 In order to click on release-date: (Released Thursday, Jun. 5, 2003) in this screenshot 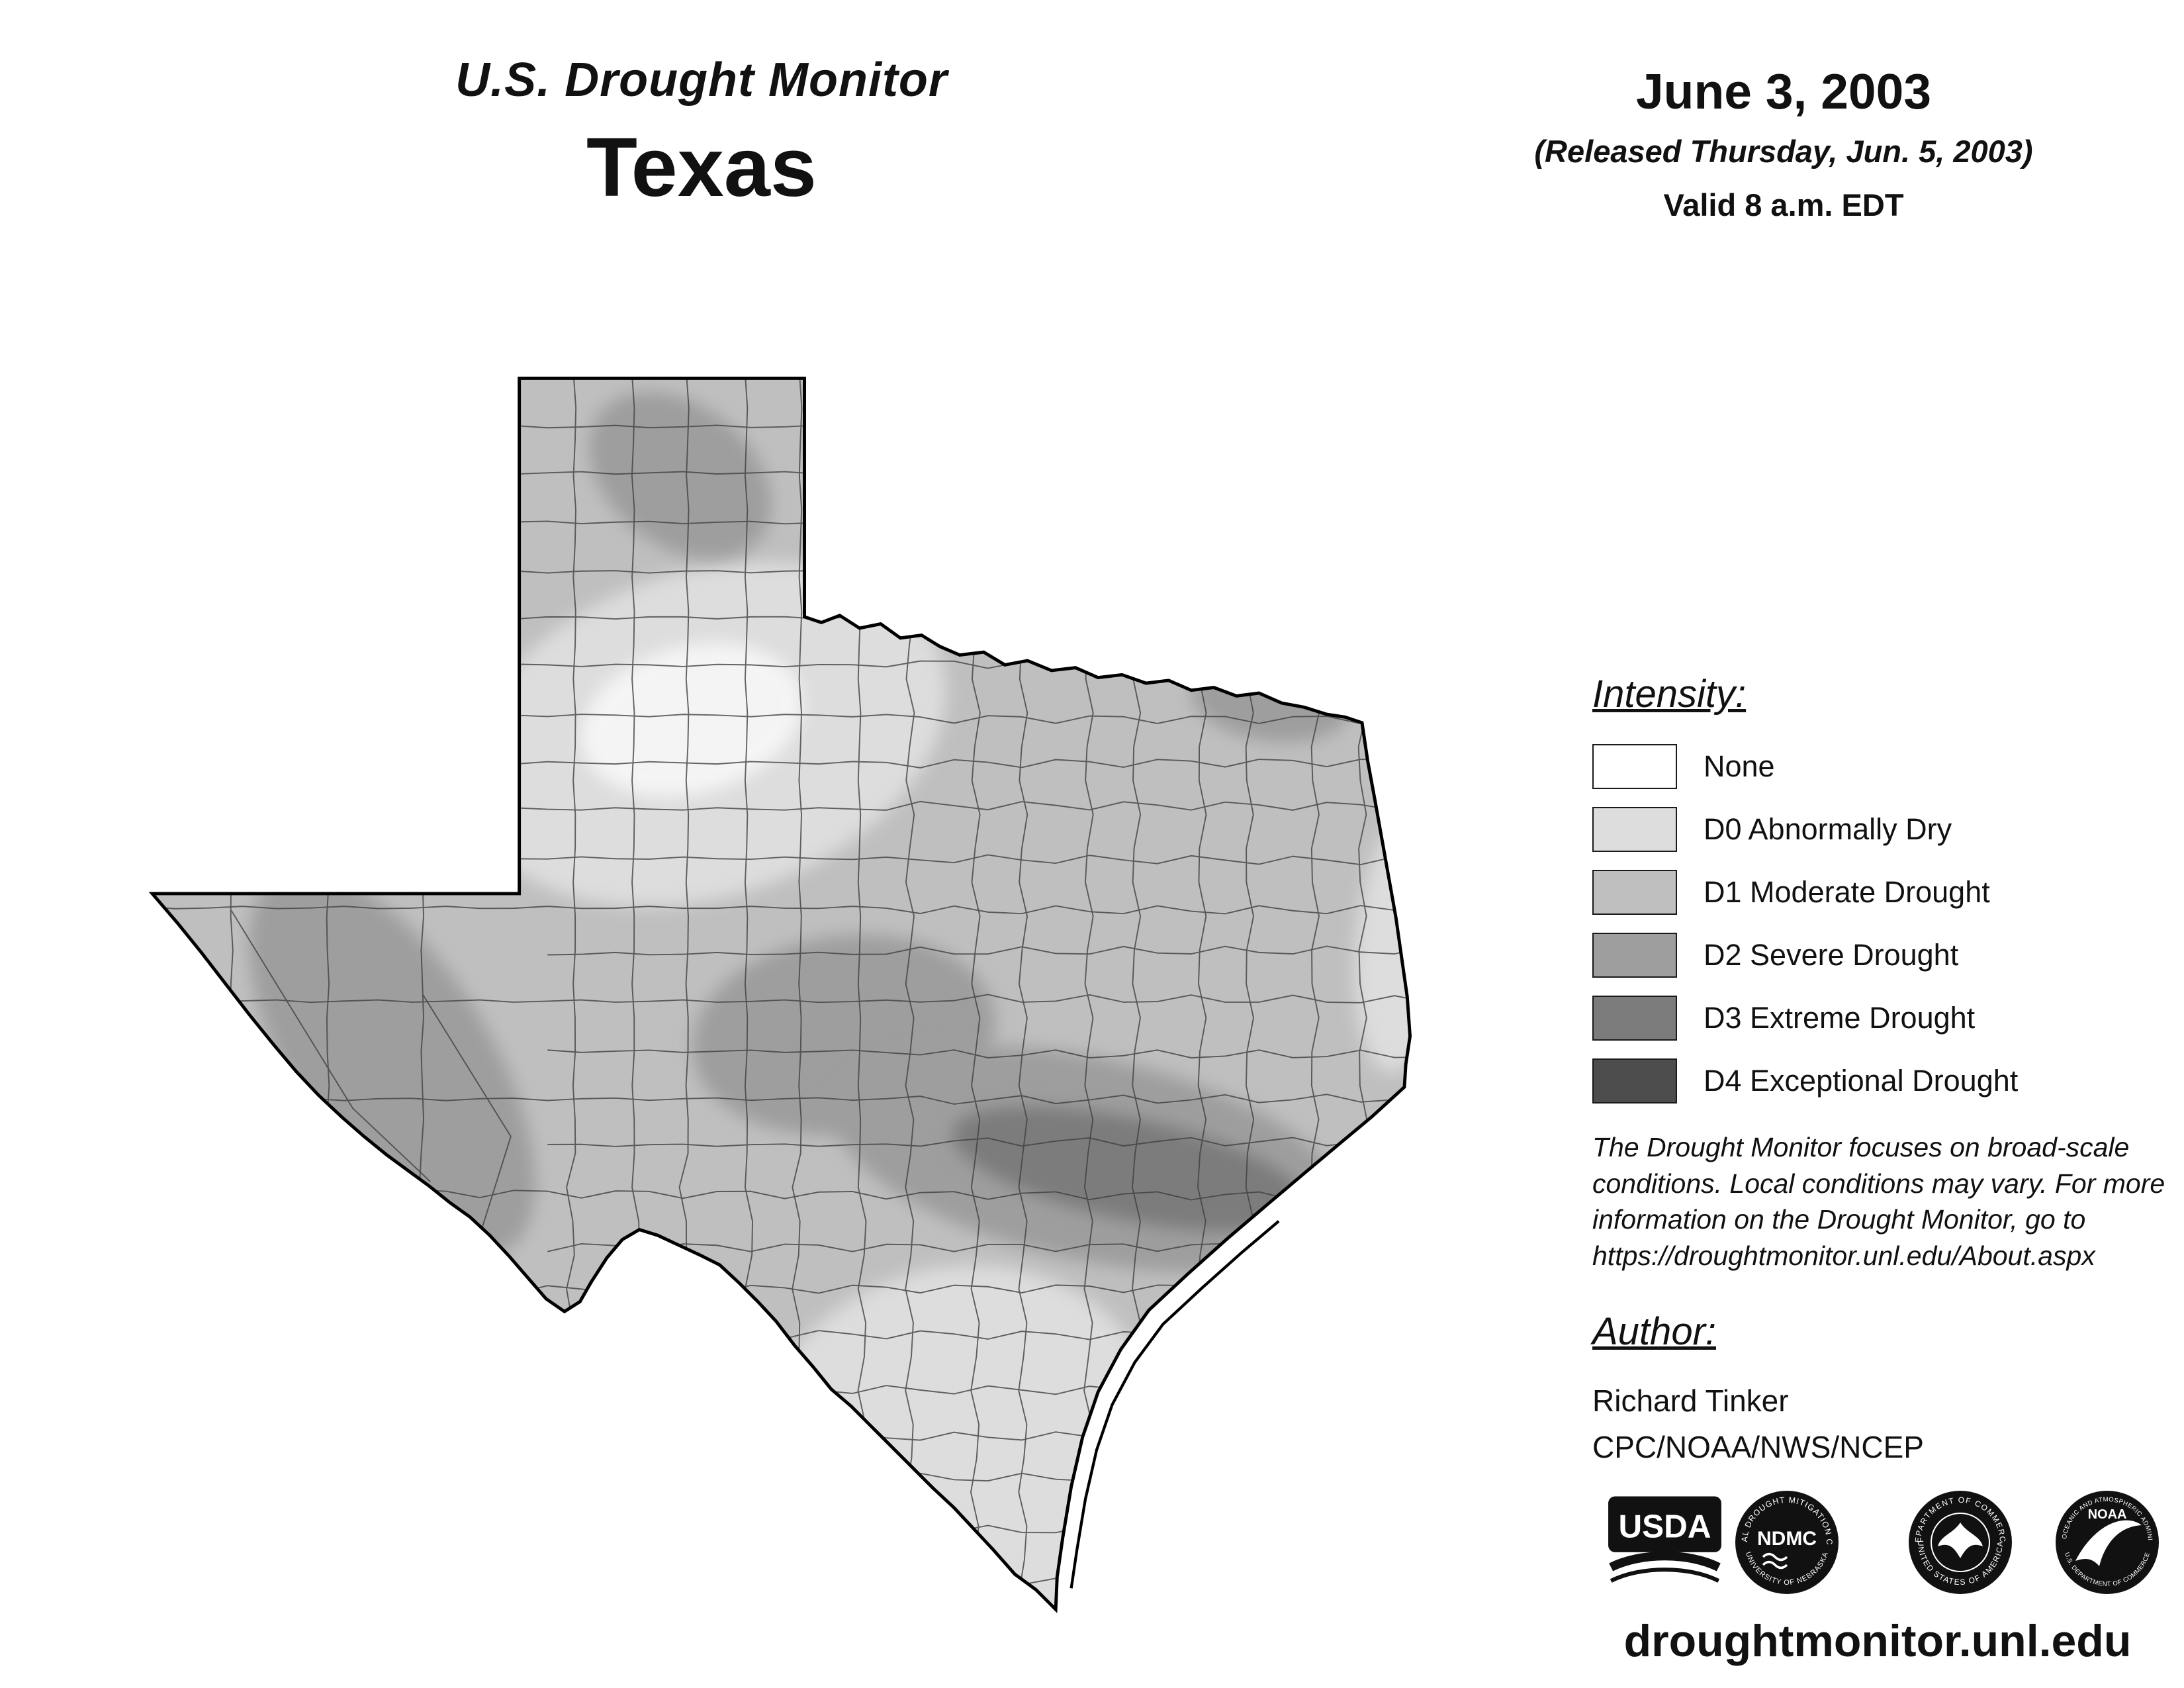, I will do `click(1783, 151)`.